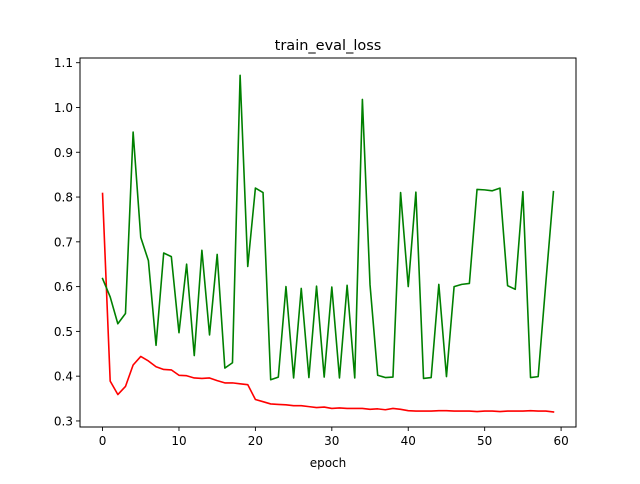 This screenshot has width=640, height=484. What do you see at coordinates (63, 287) in the screenshot?
I see `y-tick-label: 0.6` at bounding box center [63, 287].